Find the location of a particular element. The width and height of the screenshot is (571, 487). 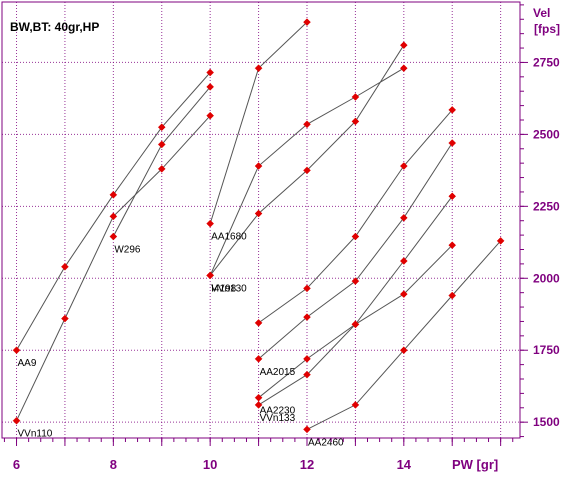

y-axis-label: Vel is located at coordinates (541, 13).